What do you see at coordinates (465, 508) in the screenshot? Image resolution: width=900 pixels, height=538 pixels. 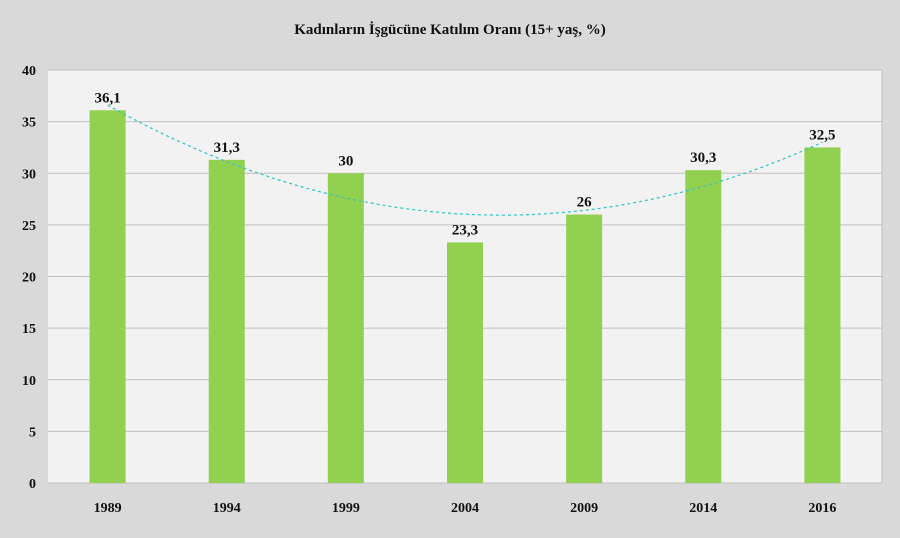 I see `x-tick-label-2004: 2004` at bounding box center [465, 508].